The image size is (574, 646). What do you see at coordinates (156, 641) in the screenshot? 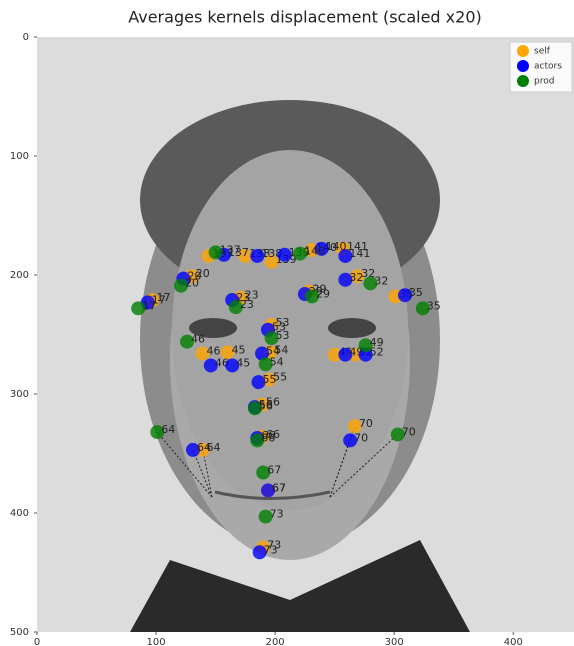
I see `x-tick-label: 100` at bounding box center [156, 641].